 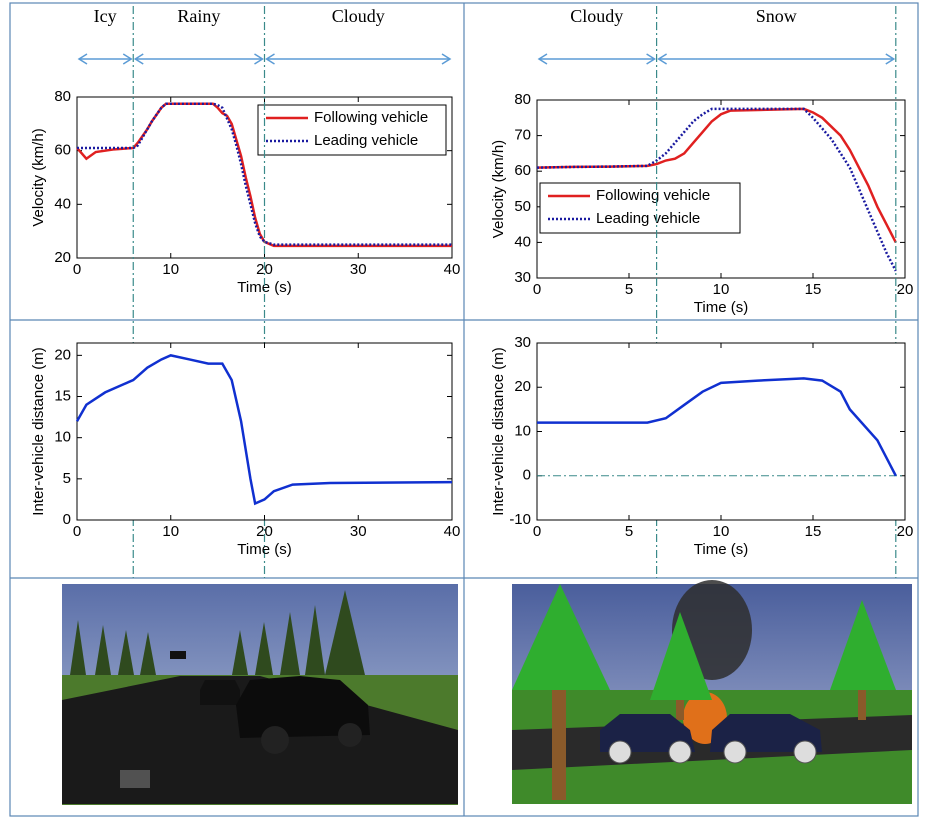 What do you see at coordinates (520, 519) in the screenshot?
I see `y-tick-label: -10` at bounding box center [520, 519].